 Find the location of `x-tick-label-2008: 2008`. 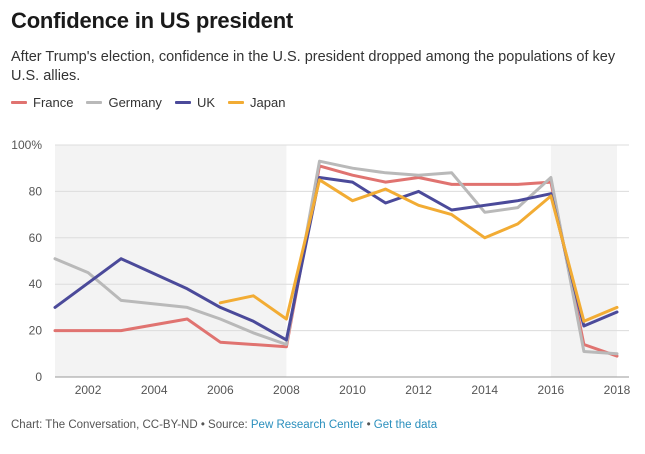

x-tick-label-2008: 2008 is located at coordinates (286, 390).